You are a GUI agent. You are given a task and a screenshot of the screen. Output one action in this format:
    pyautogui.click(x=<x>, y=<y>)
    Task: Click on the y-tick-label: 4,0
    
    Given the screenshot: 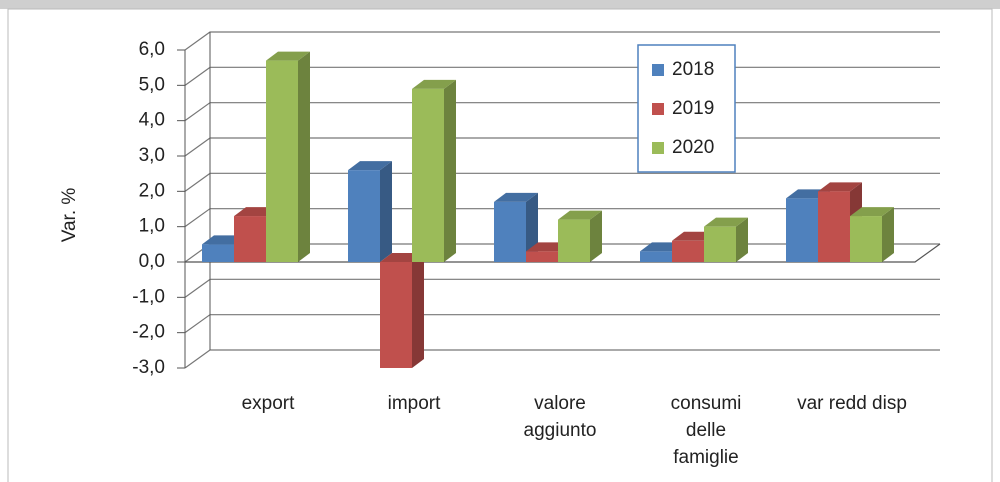 What is the action you would take?
    pyautogui.click(x=152, y=120)
    